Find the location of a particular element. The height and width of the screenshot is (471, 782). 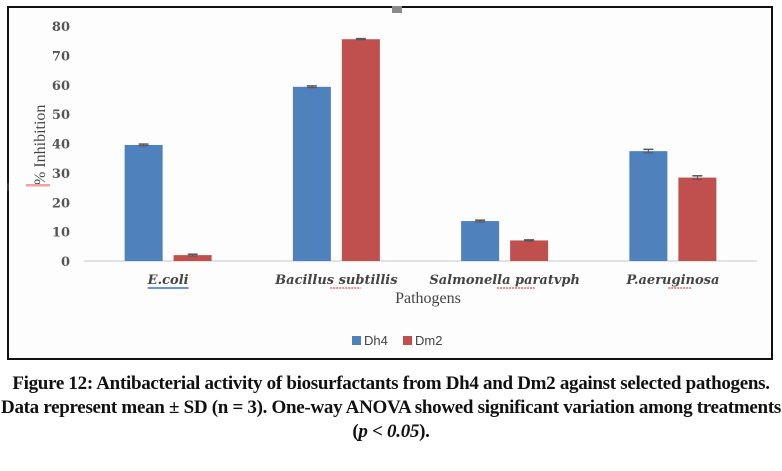

y-tick-label: 50 is located at coordinates (61, 115).